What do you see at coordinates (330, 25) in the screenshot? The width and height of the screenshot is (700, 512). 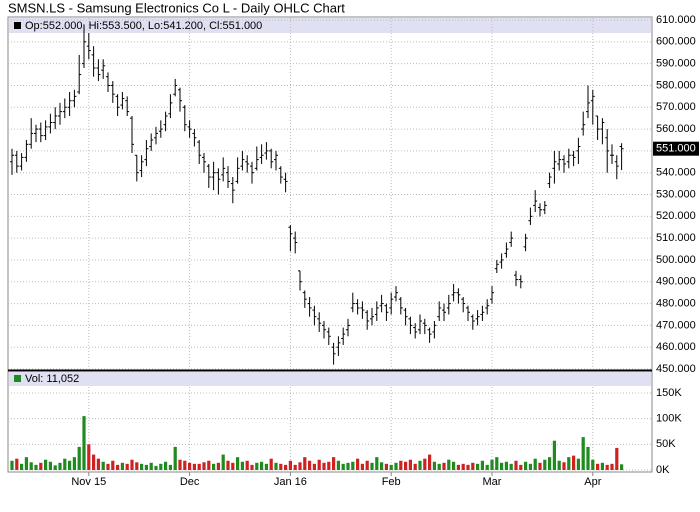 I see `price-legend-band` at bounding box center [330, 25].